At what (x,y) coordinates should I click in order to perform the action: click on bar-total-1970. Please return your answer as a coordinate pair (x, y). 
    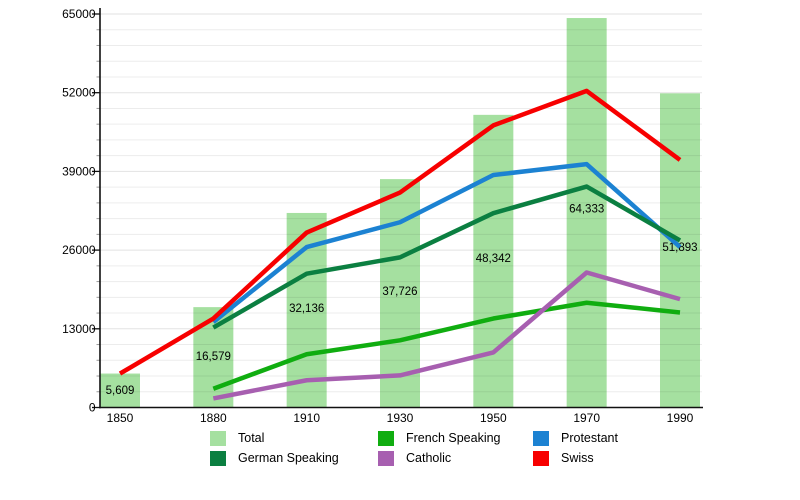
    Looking at the image, I should click on (586, 213).